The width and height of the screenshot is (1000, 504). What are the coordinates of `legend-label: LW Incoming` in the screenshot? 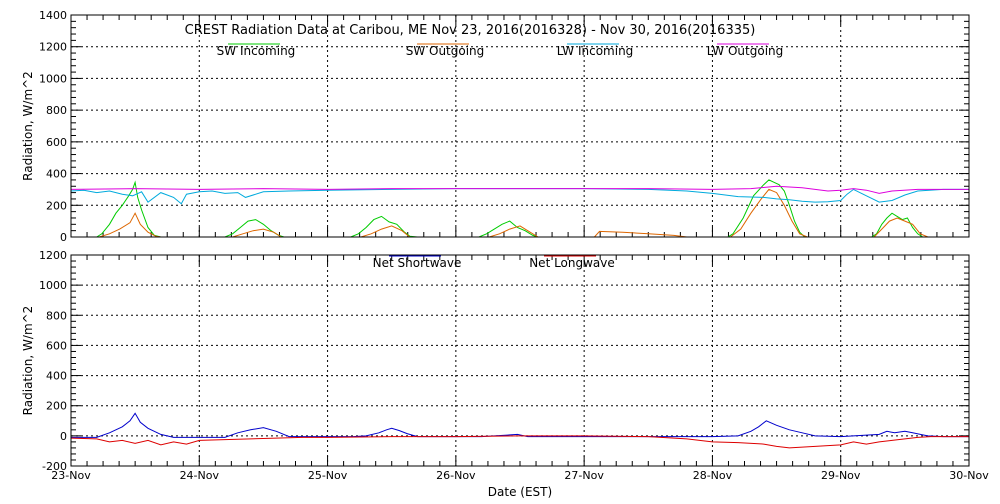 It's located at (595, 51).